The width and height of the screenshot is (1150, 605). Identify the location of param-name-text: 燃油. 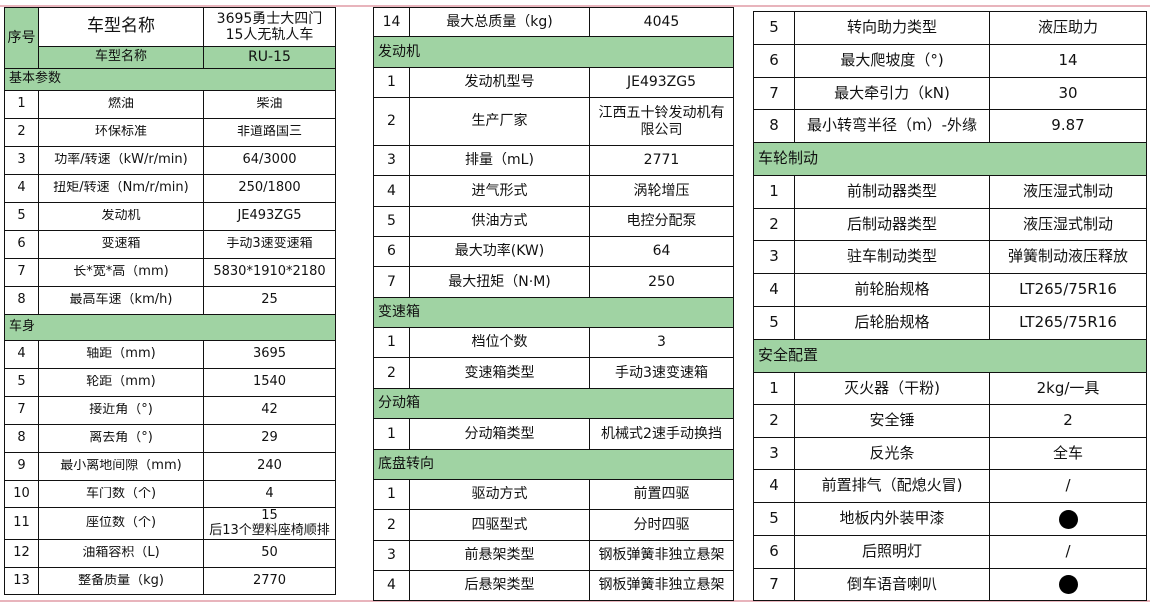
(120, 104).